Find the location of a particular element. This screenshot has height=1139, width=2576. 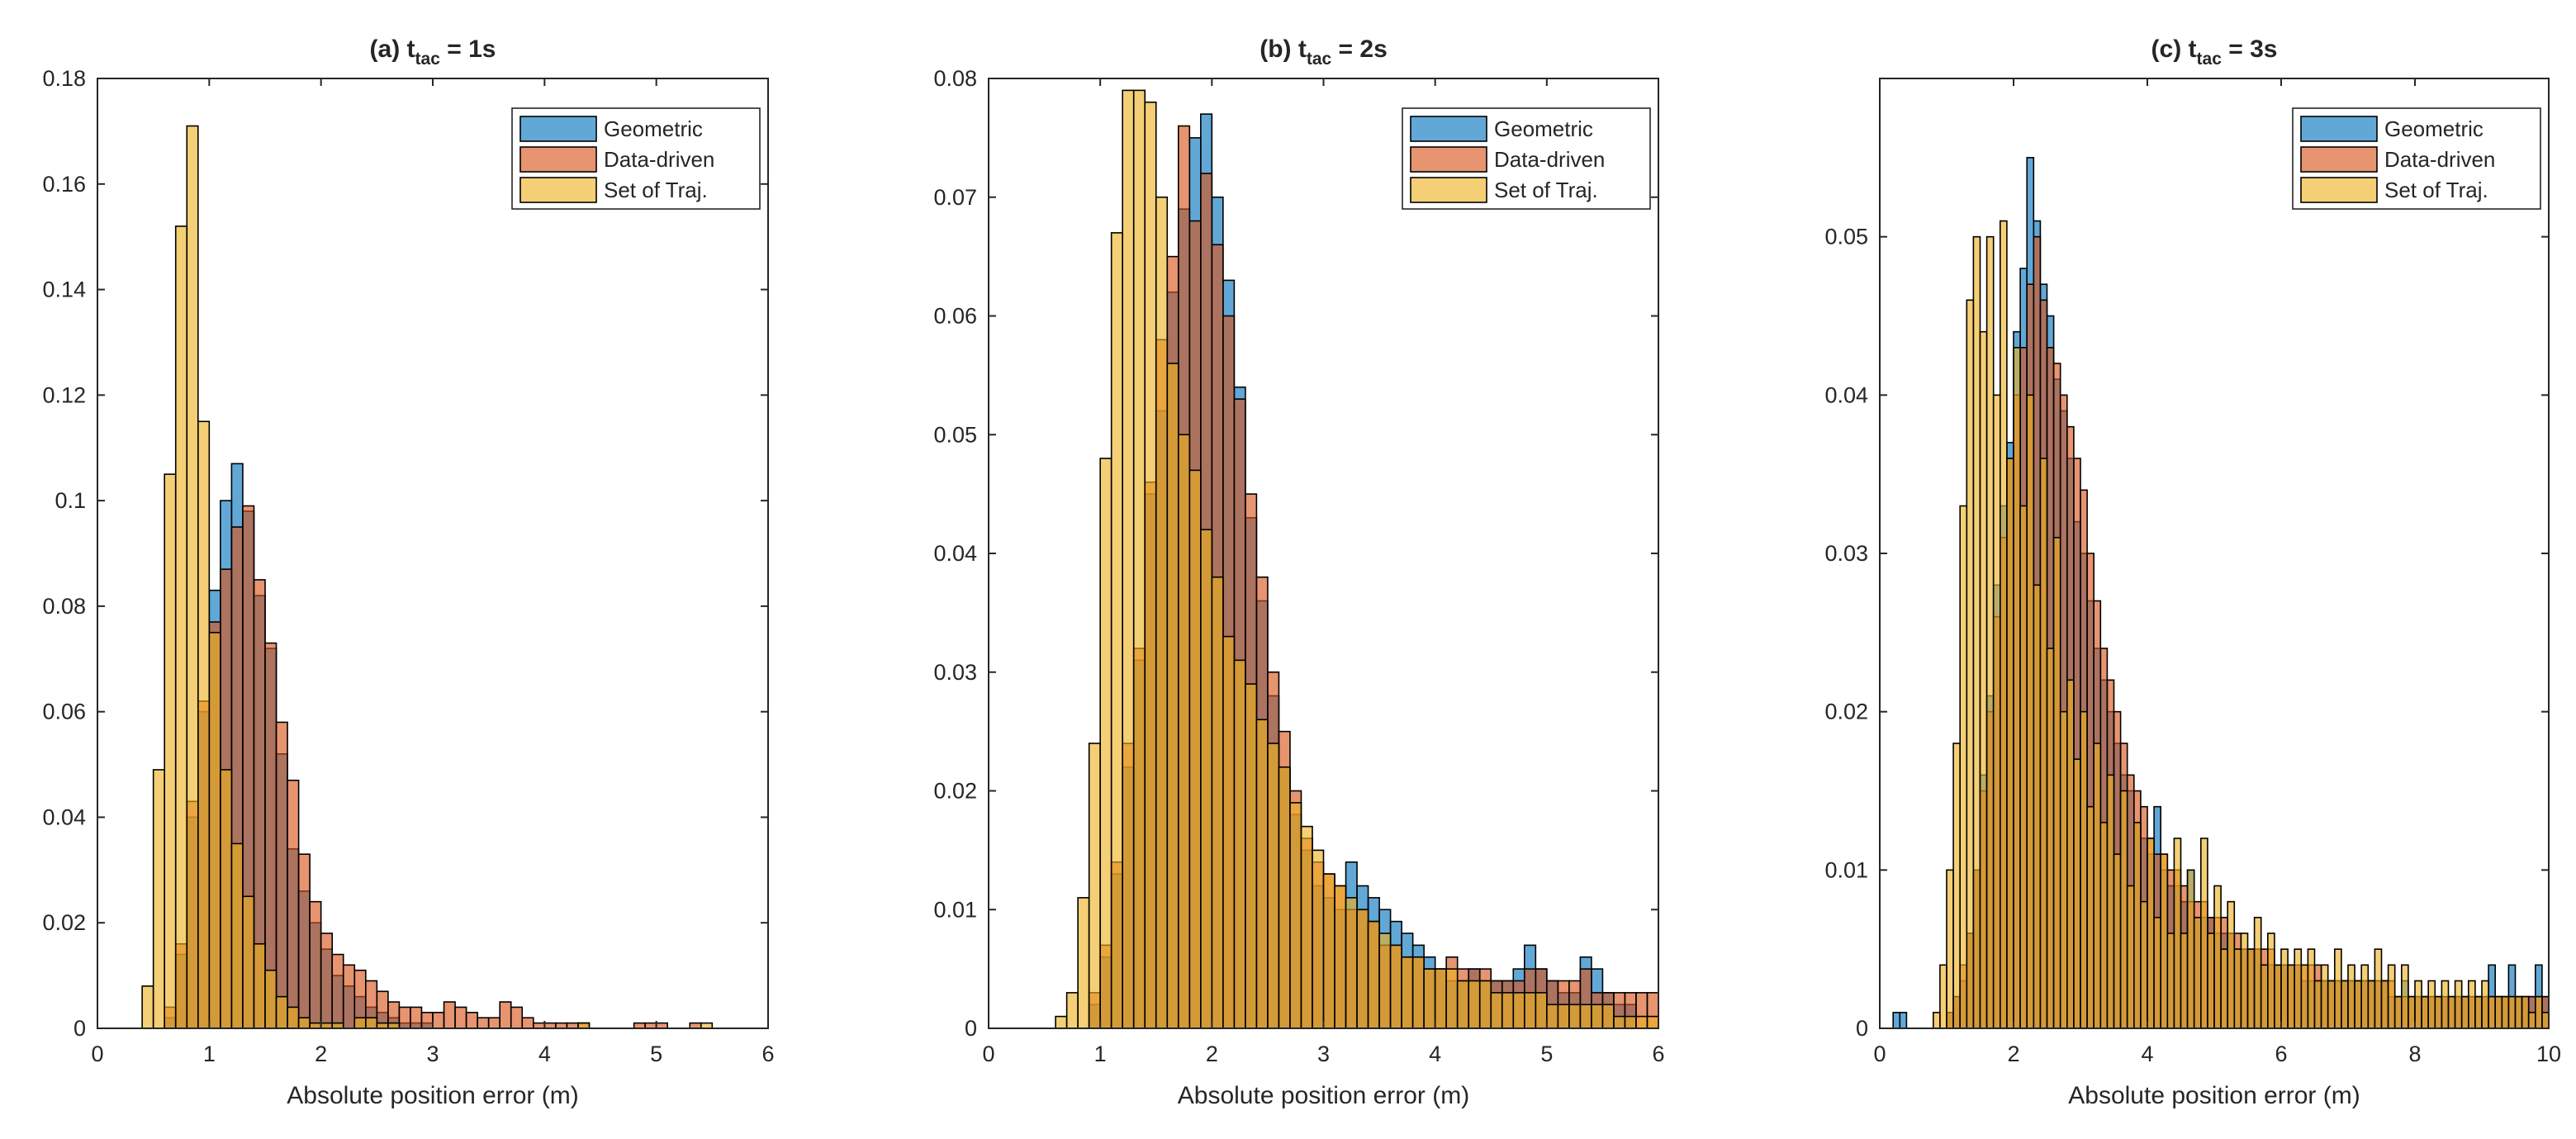

legend: Geometric Data-driven Set of Traj. is located at coordinates (2416, 158).